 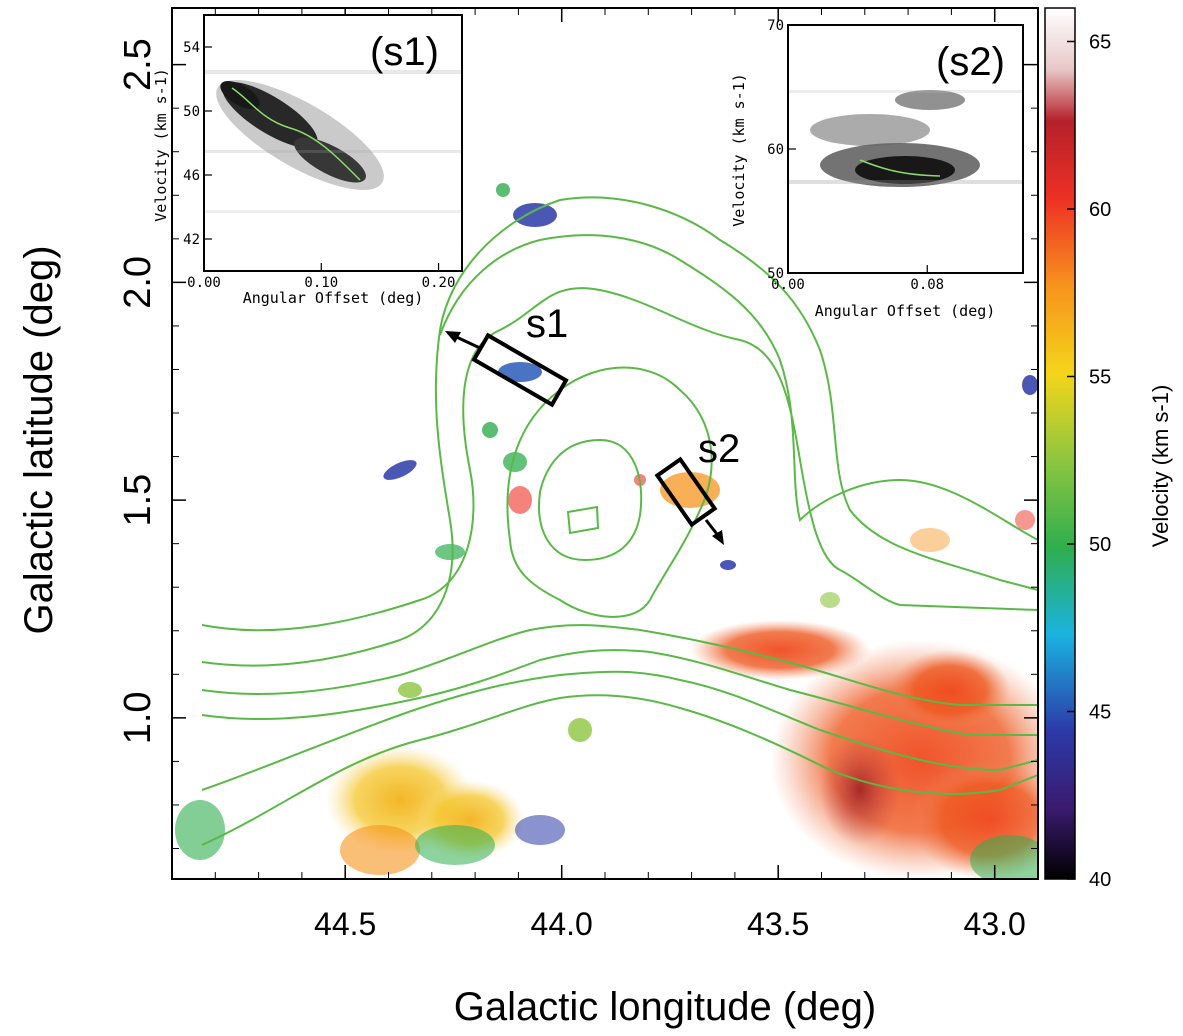 I want to click on y-tick-label: 1.0, so click(x=138, y=717).